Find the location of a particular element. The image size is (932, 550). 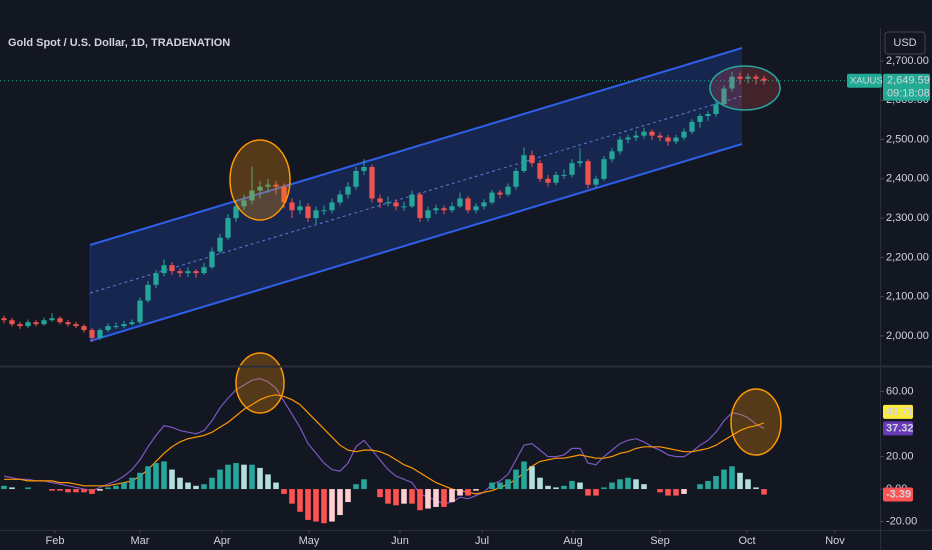

countdown-label: 09:18:08 is located at coordinates (908, 94).